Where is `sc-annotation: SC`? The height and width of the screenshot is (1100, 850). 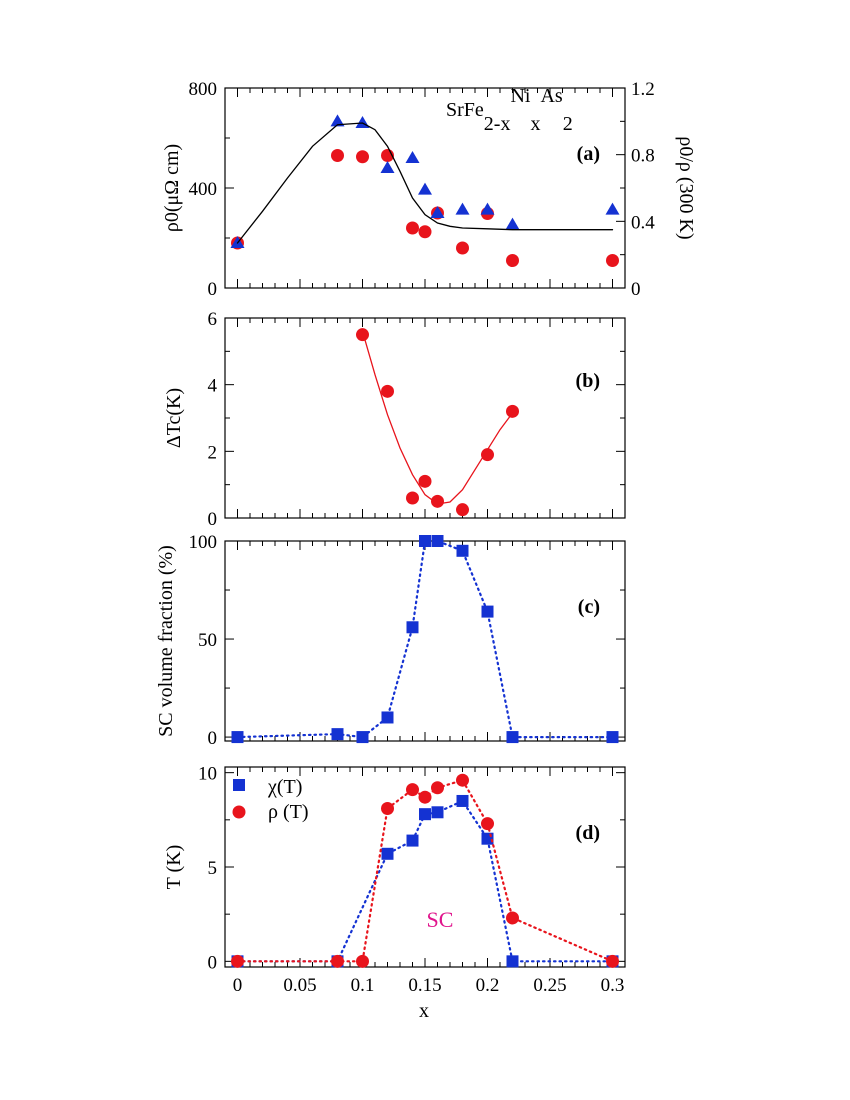 sc-annotation: SC is located at coordinates (440, 919).